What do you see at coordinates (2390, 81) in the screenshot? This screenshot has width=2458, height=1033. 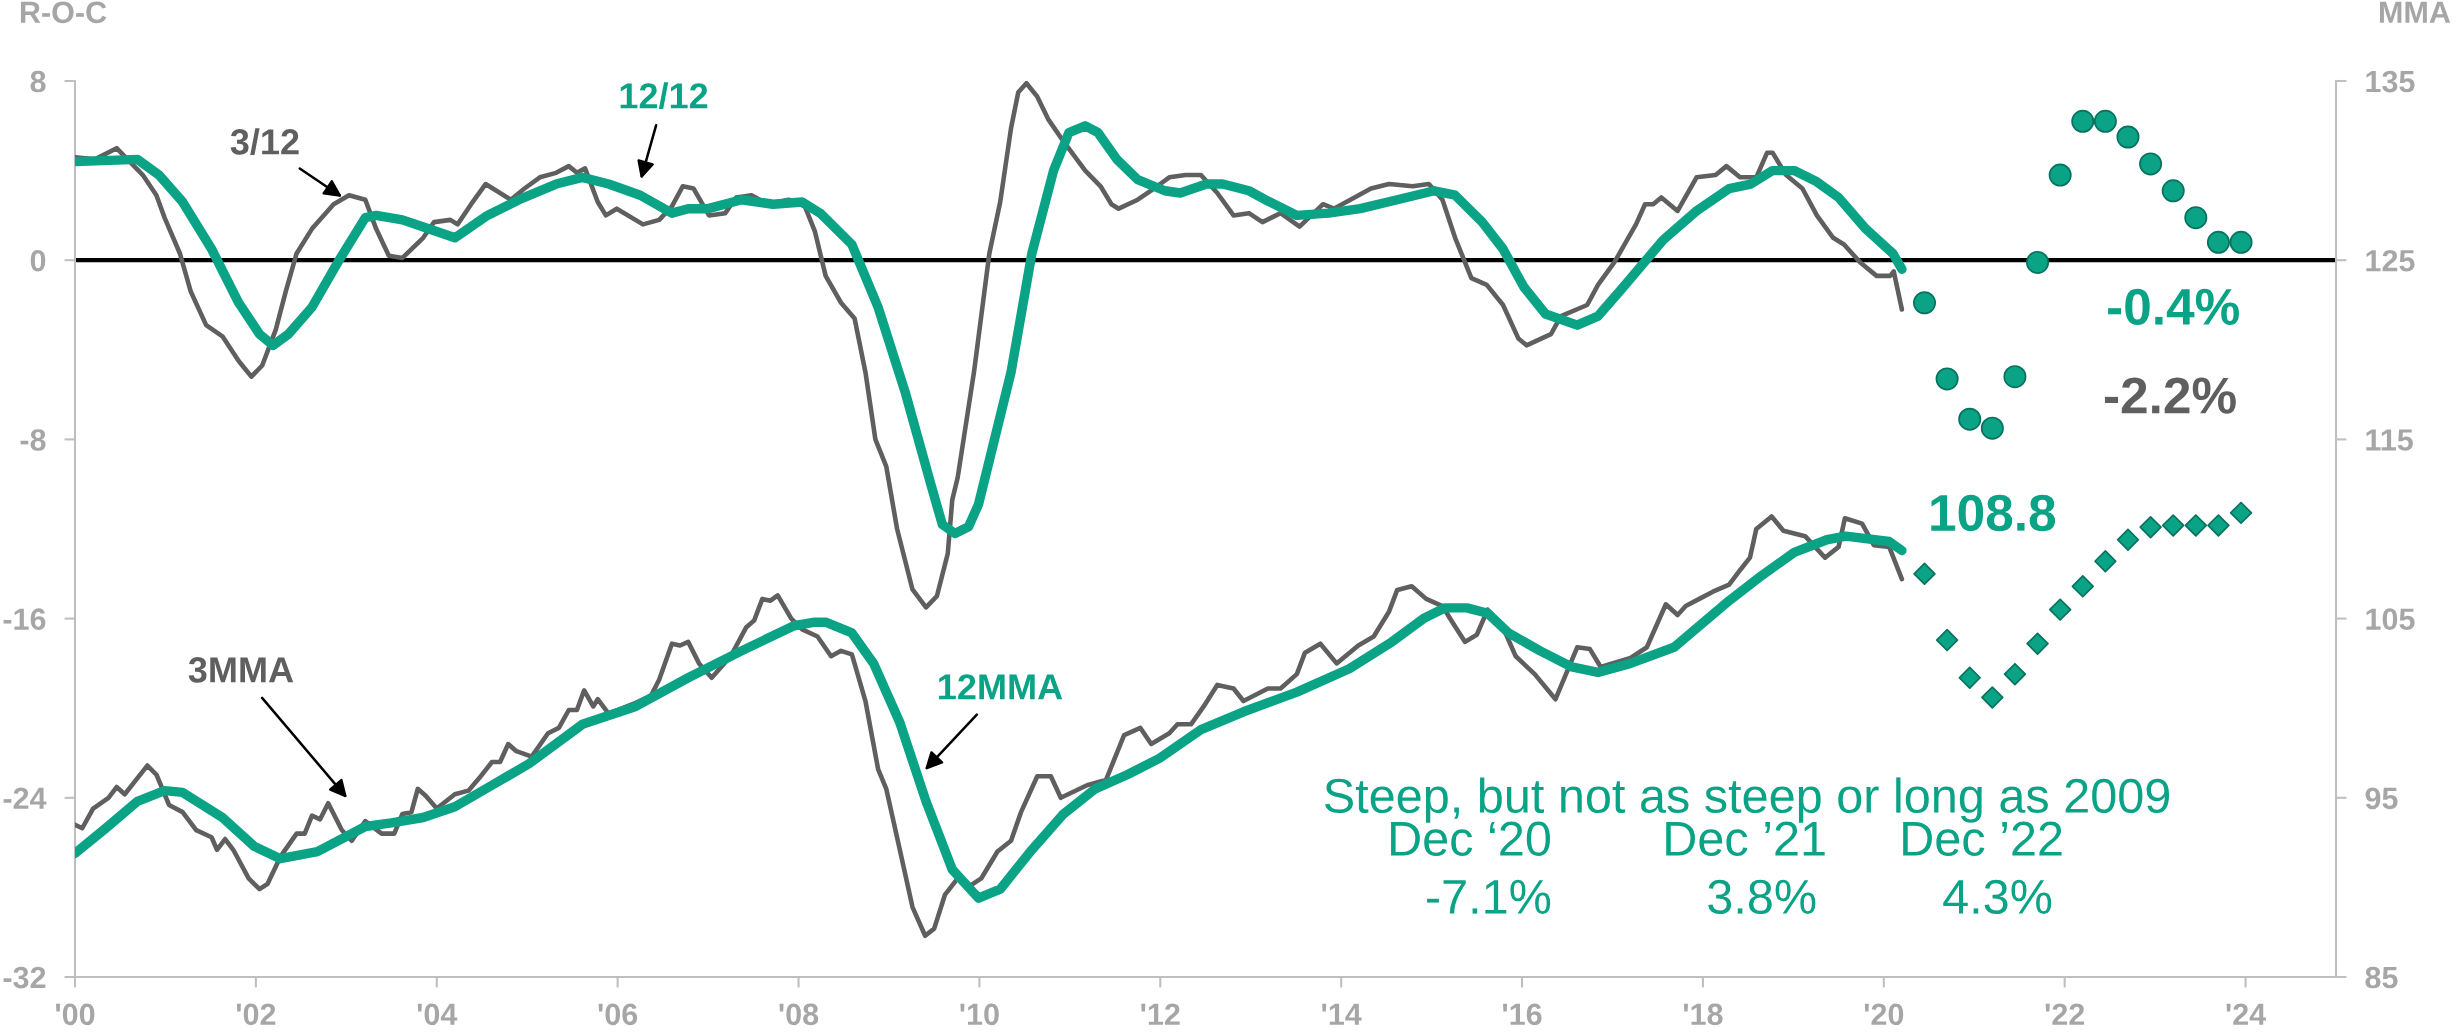 I see `y2-tick-label: 135` at bounding box center [2390, 81].